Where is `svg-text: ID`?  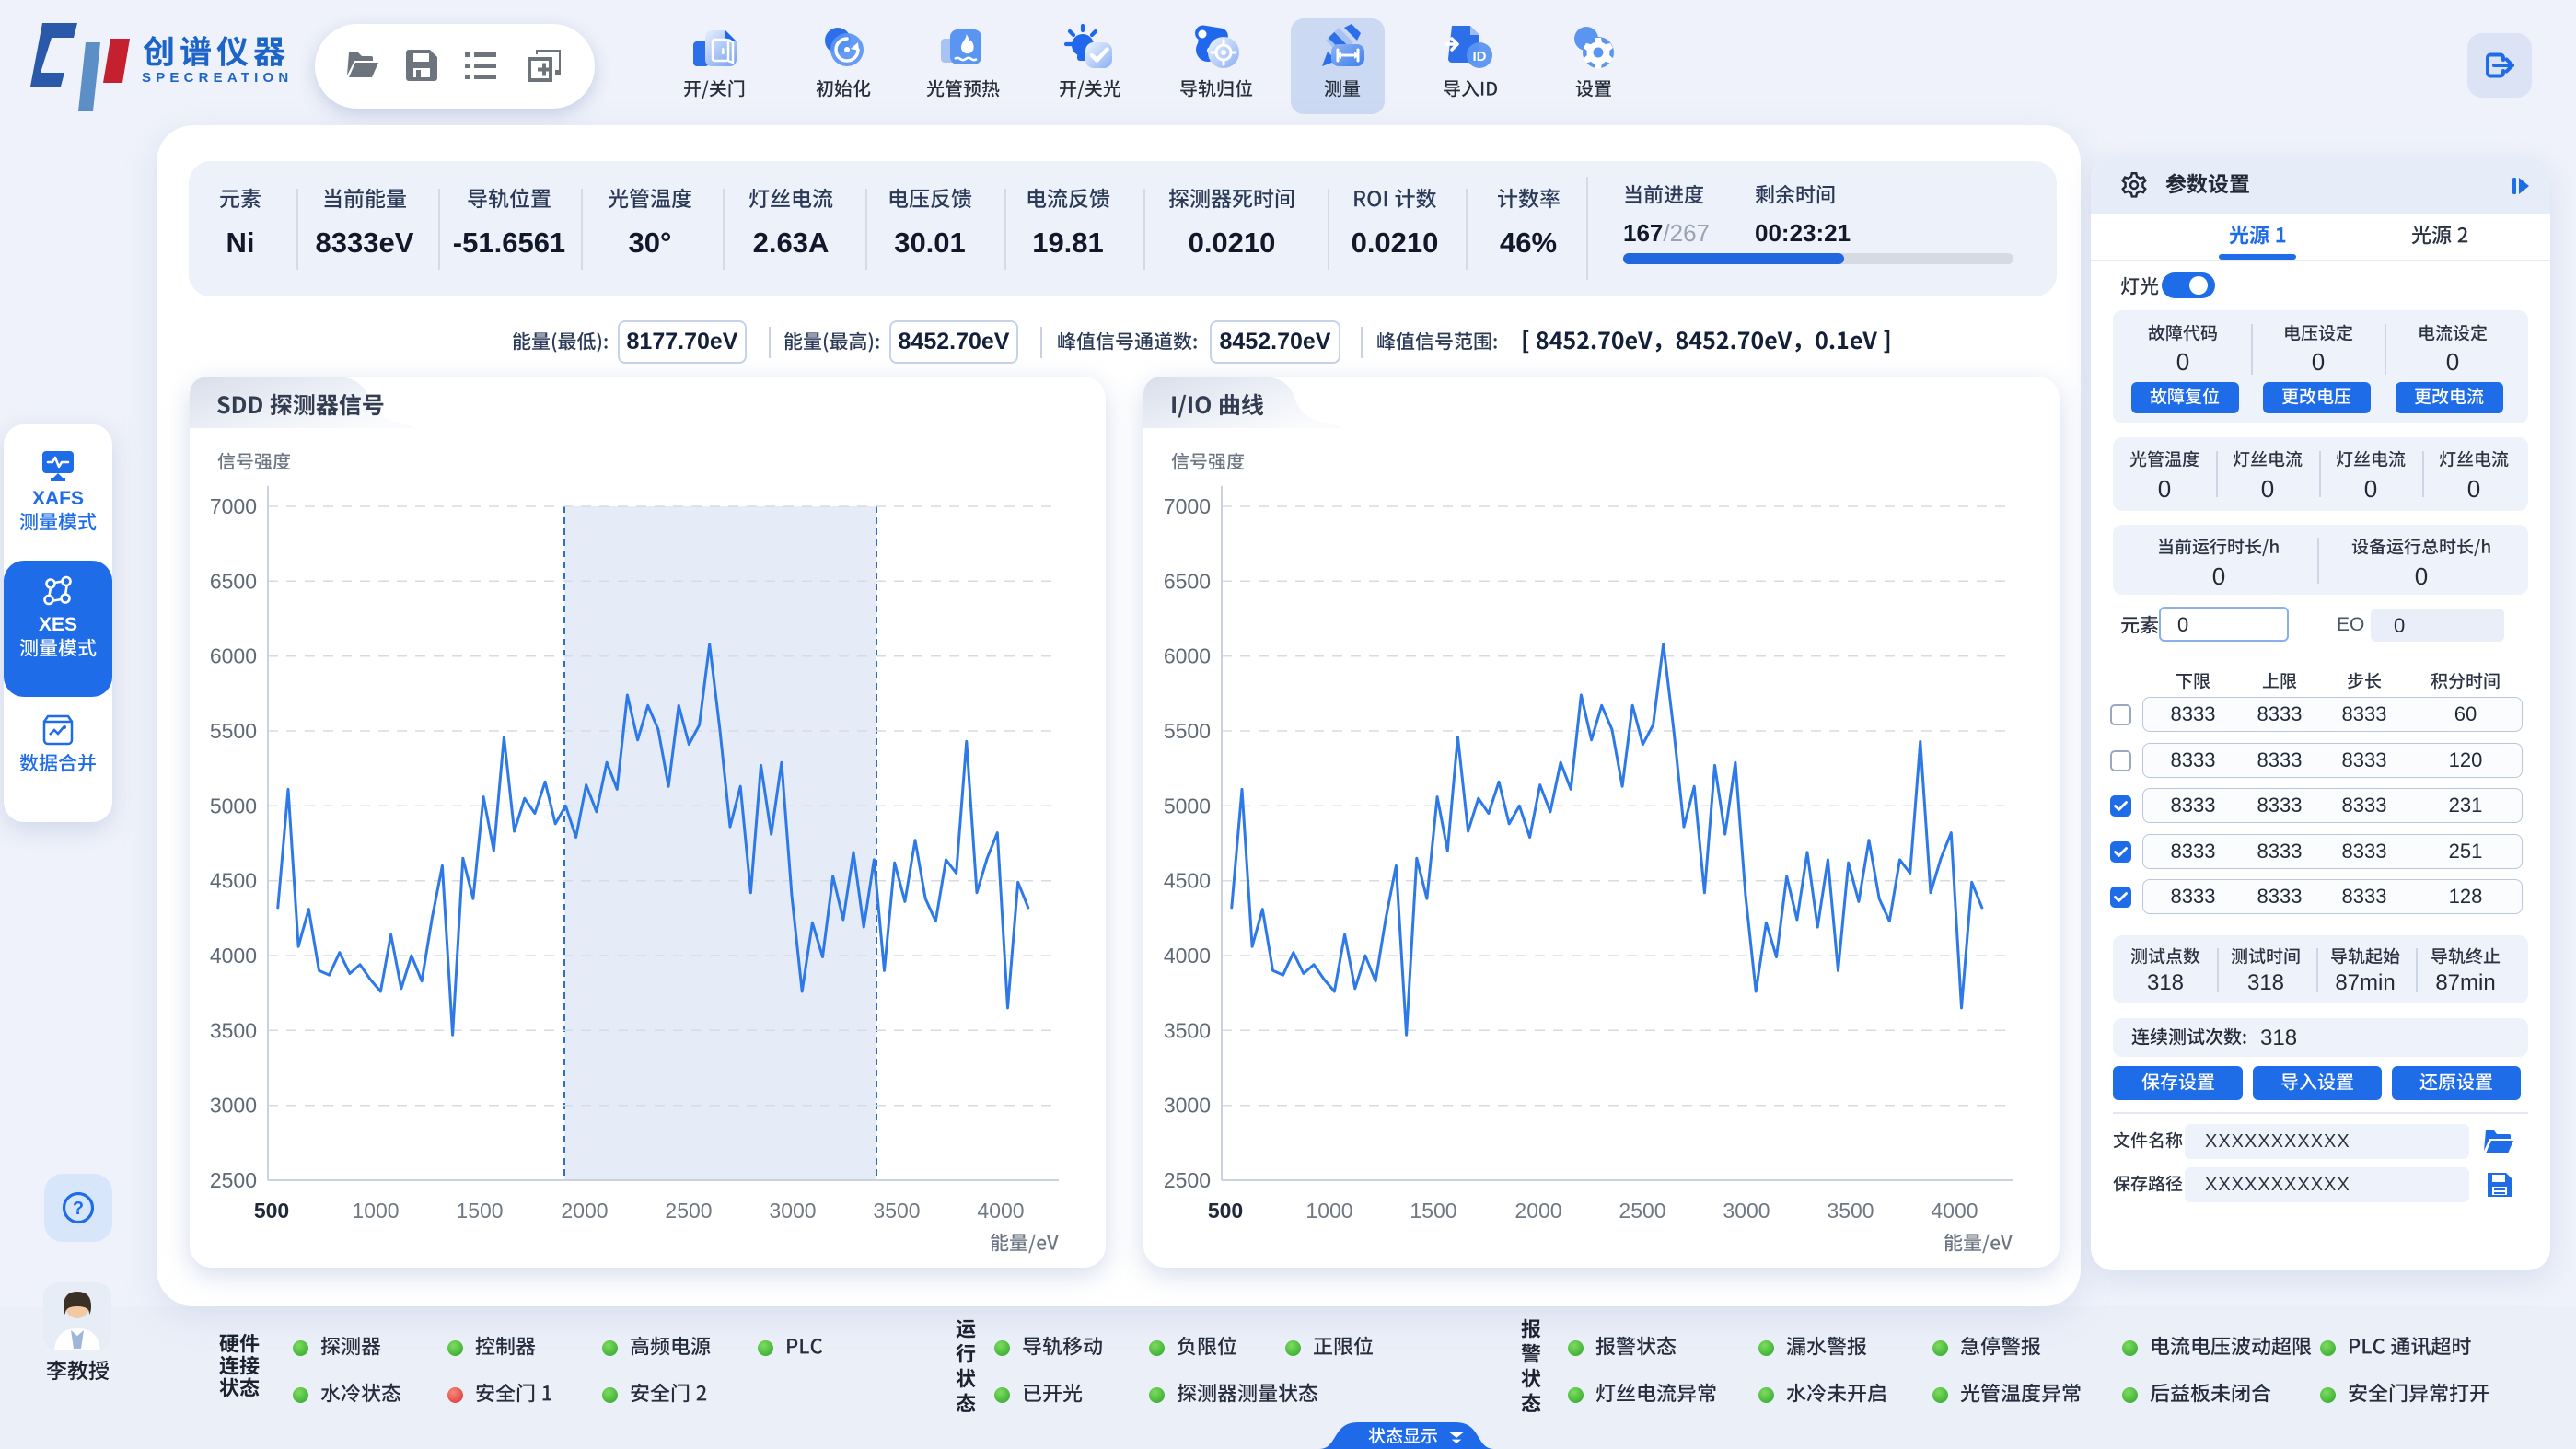
svg-text: ID is located at coordinates (1480, 56).